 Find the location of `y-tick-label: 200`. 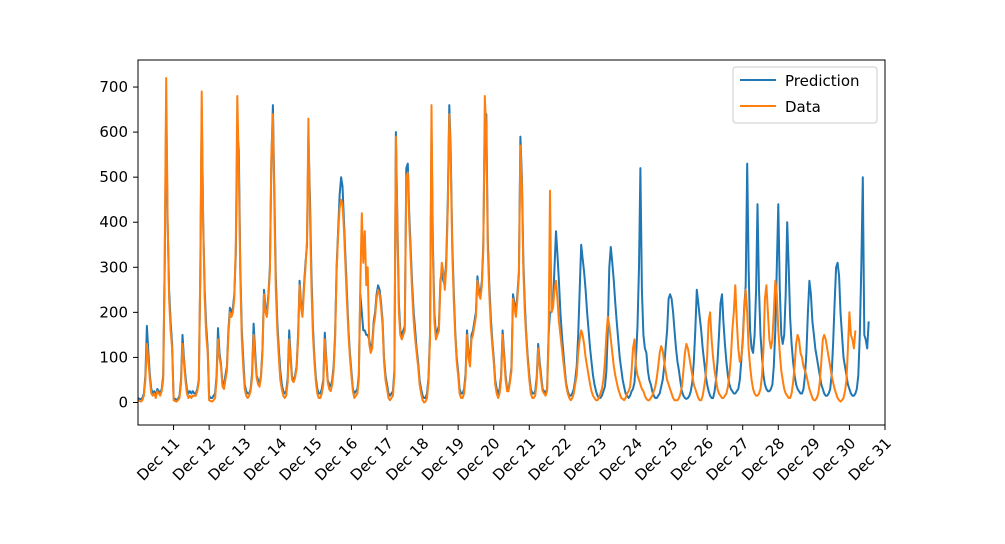

y-tick-label: 200 is located at coordinates (113, 312).